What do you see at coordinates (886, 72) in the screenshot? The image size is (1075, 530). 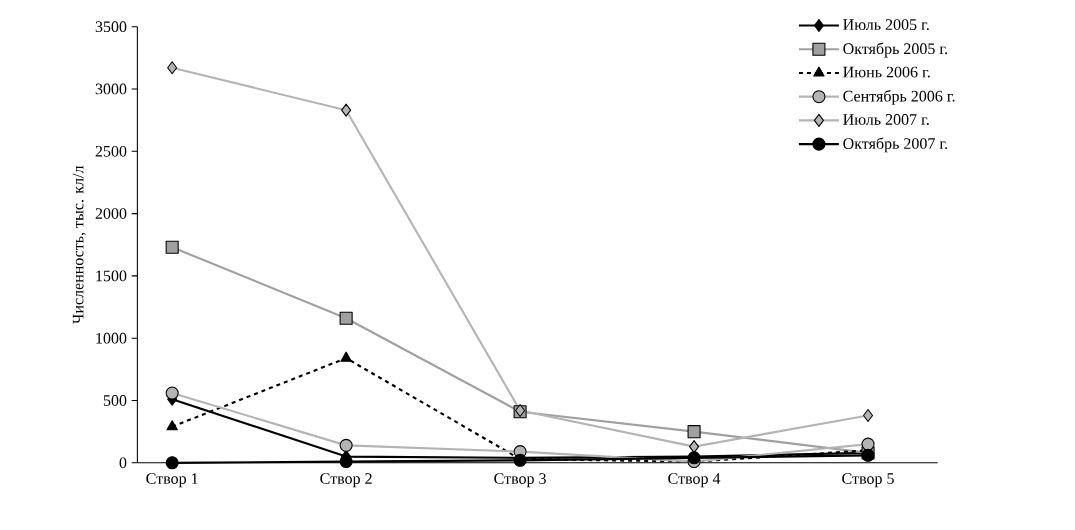 I see `legend-label: Июнь 2006 г.` at bounding box center [886, 72].